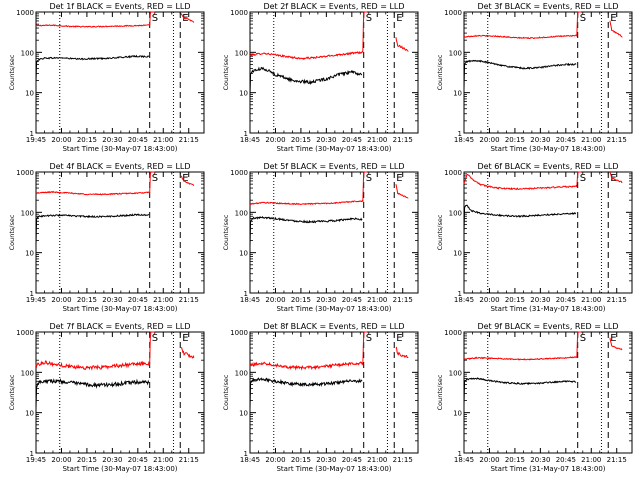 The height and width of the screenshot is (480, 640). Describe the element at coordinates (119, 326) in the screenshot. I see `chart-title: Det 7f BLACK = Events, RED = LLD` at that location.